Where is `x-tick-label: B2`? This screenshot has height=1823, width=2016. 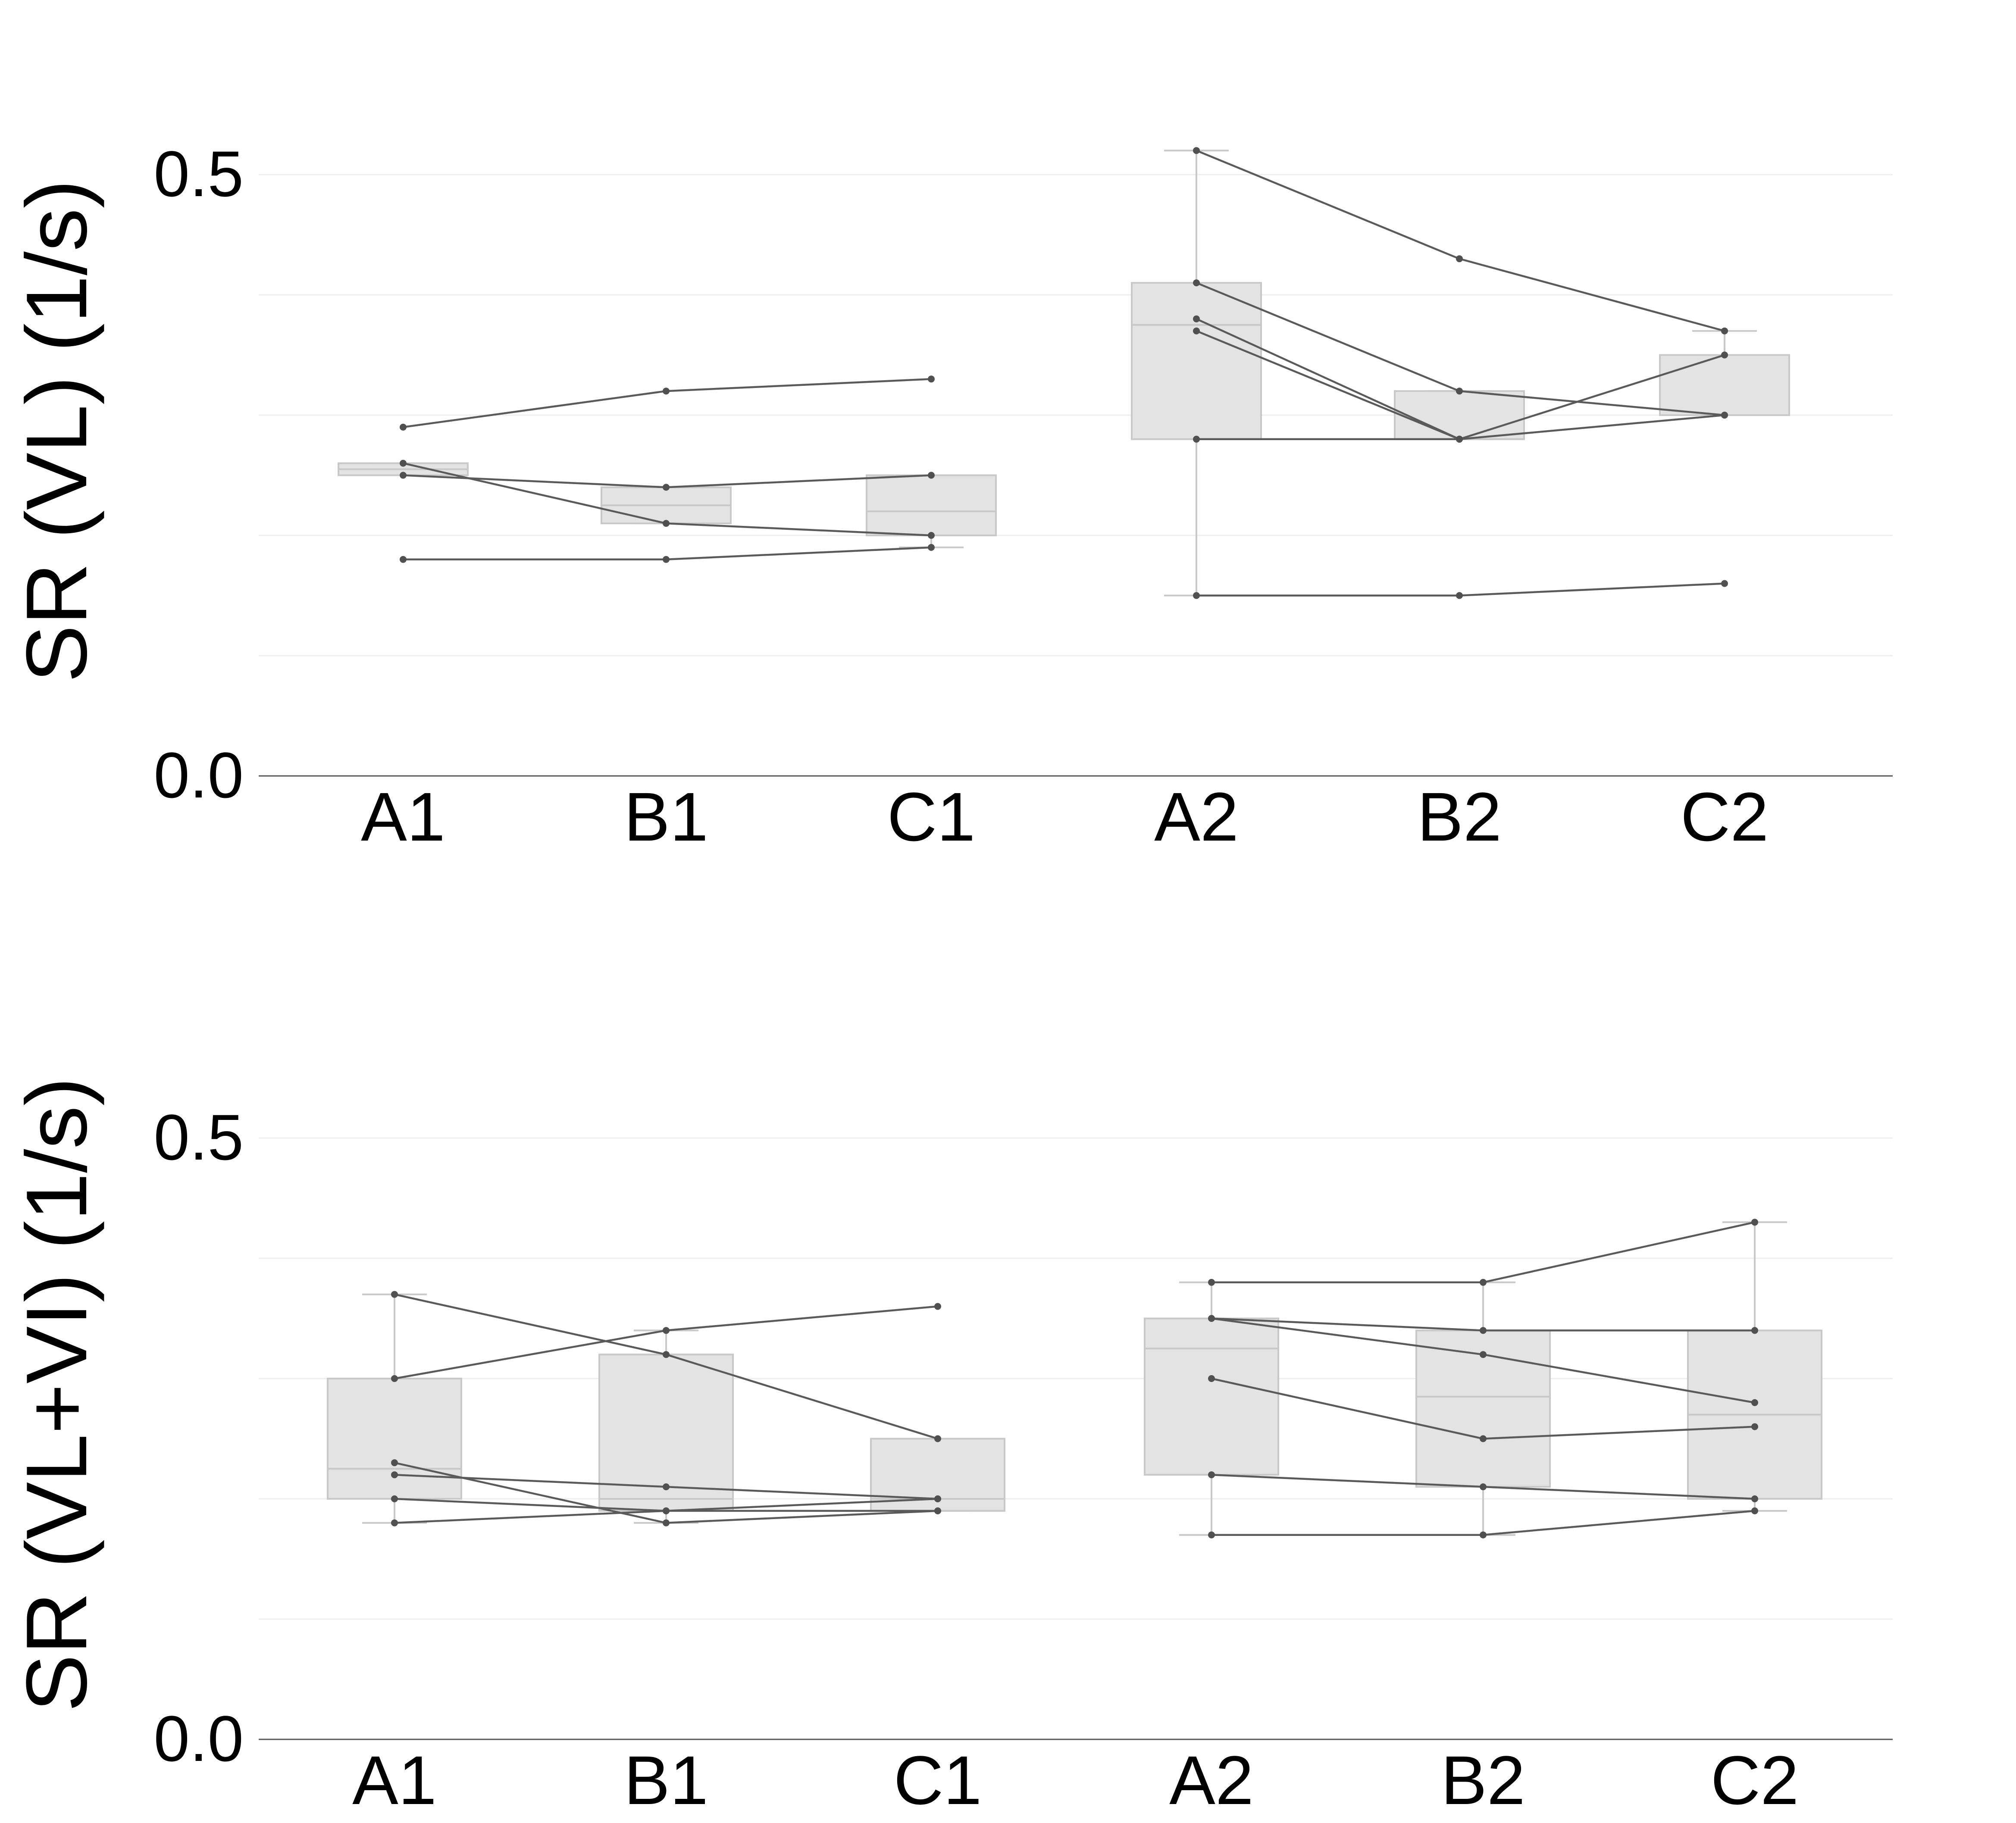 x-tick-label: B2 is located at coordinates (1460, 817).